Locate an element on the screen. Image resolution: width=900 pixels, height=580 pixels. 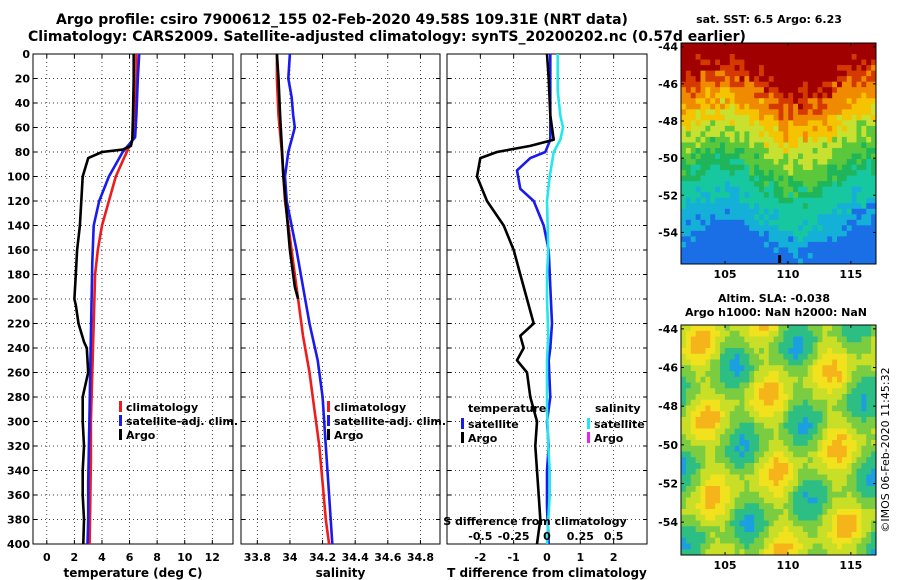
y-tick-label: 240 is located at coordinates (18, 348).